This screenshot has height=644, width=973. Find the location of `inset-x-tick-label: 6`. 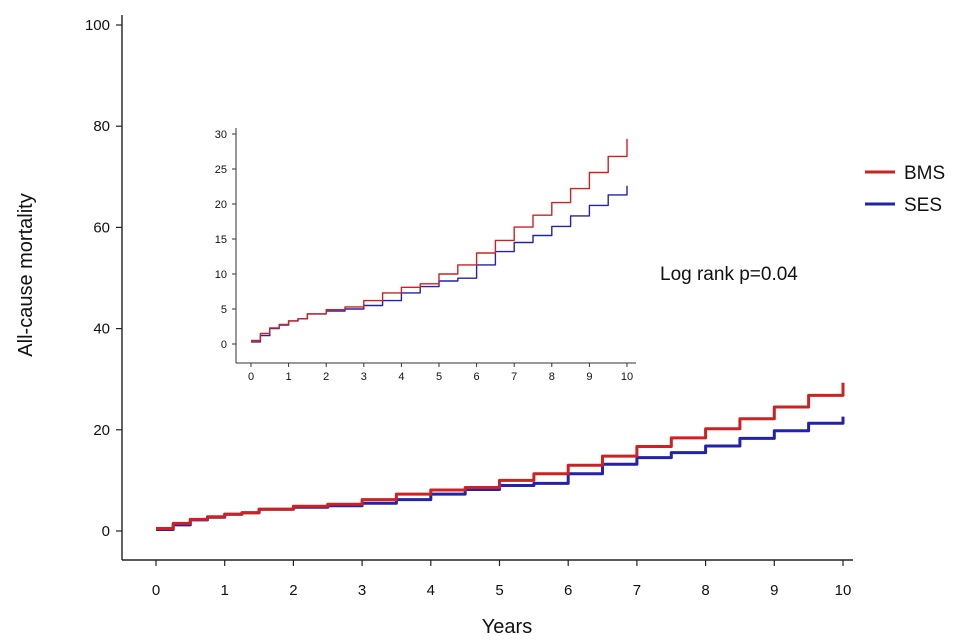

inset-x-tick-label: 6 is located at coordinates (477, 377).